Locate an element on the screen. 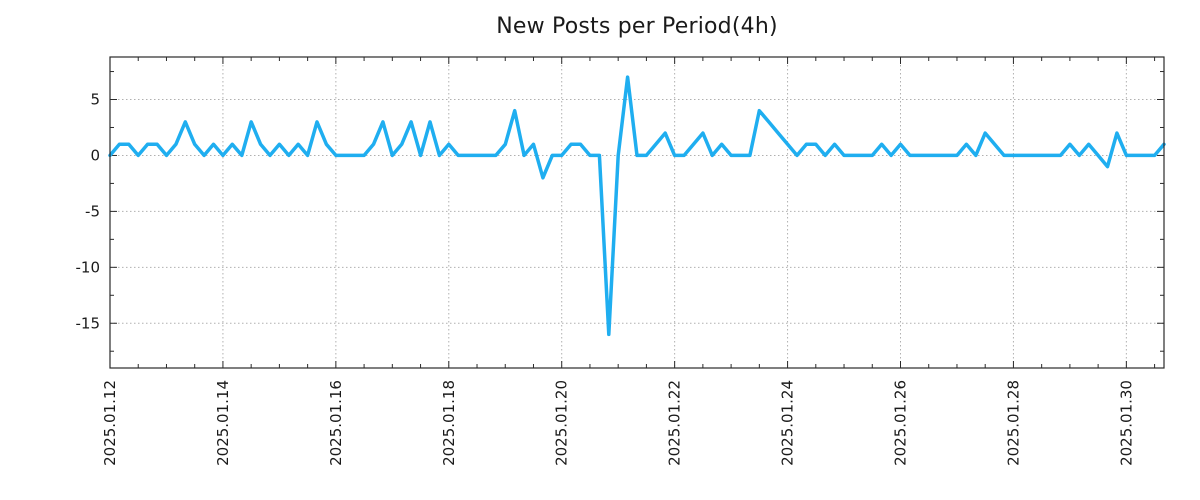  x-tick-label: 2025.01.14 is located at coordinates (223, 423).